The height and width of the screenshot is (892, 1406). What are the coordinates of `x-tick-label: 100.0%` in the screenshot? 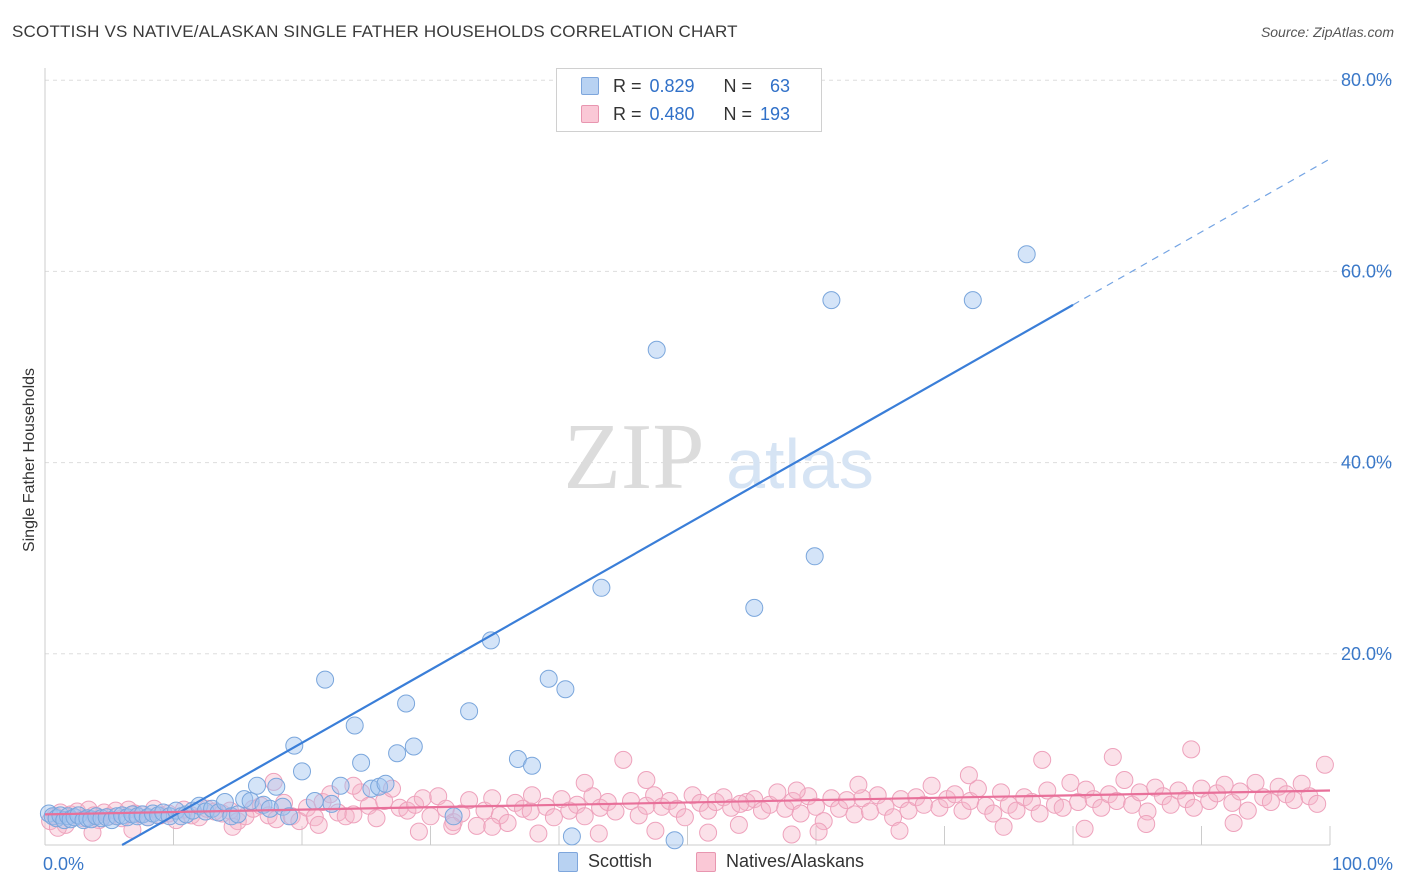 It's located at (1362, 864).